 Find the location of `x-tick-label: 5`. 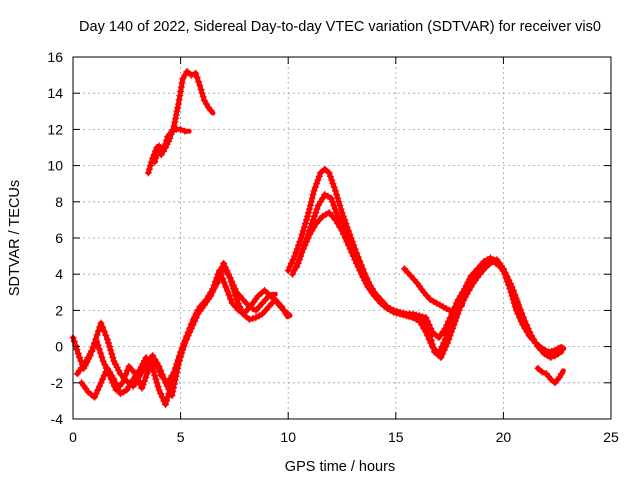

x-tick-label: 5 is located at coordinates (181, 437).